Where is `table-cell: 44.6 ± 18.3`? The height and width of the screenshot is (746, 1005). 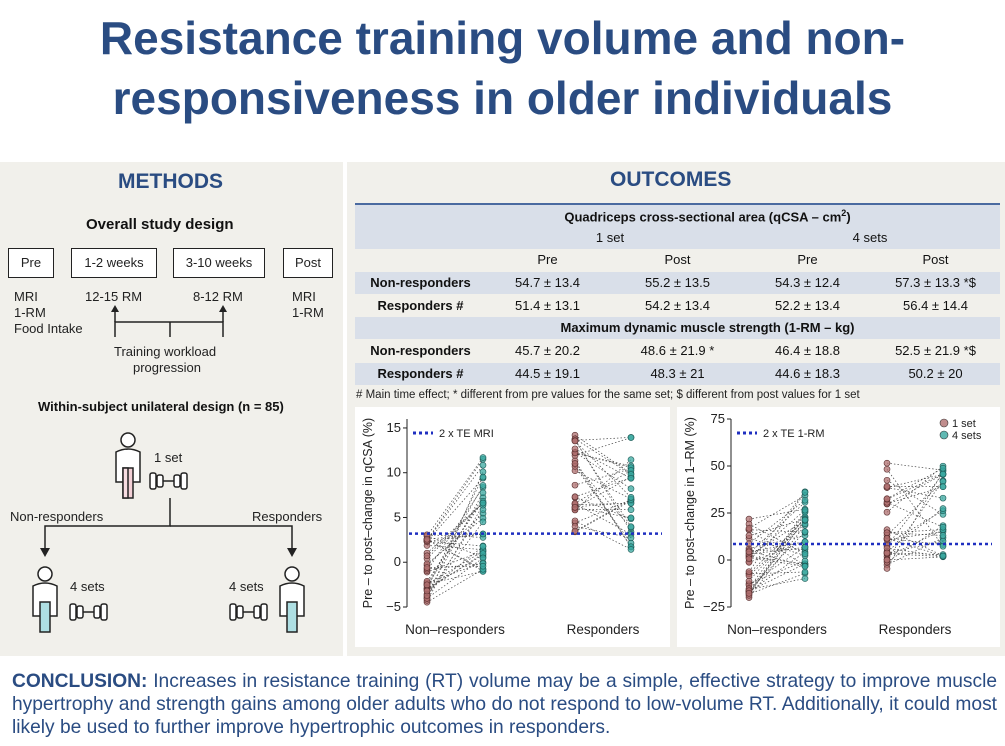
table-cell: 44.6 ± 18.3 is located at coordinates (807, 373).